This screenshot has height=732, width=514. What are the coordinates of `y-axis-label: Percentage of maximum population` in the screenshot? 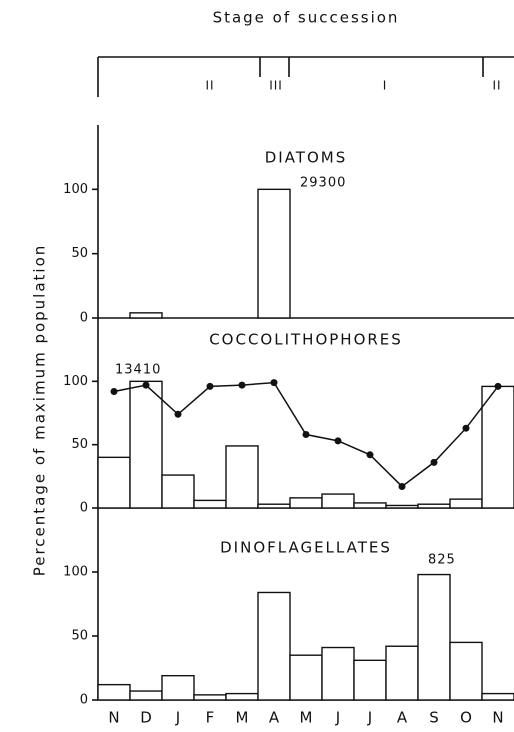 It's located at (40, 410).